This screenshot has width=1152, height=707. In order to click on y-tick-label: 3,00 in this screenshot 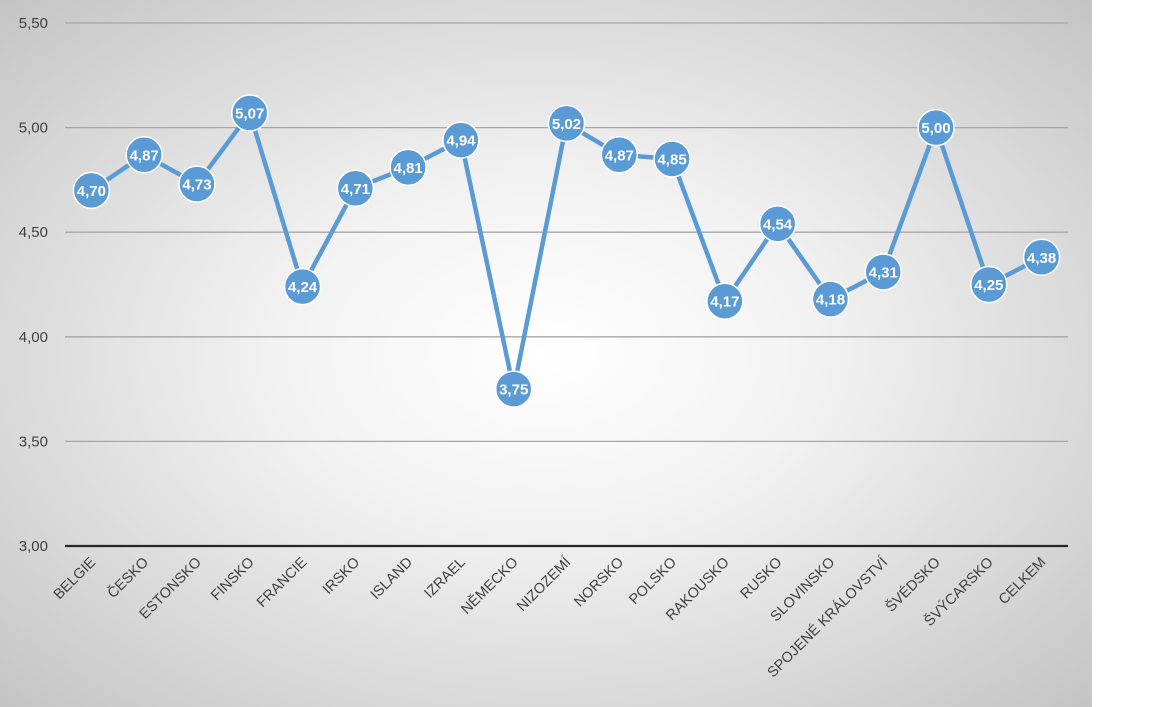, I will do `click(33, 546)`.